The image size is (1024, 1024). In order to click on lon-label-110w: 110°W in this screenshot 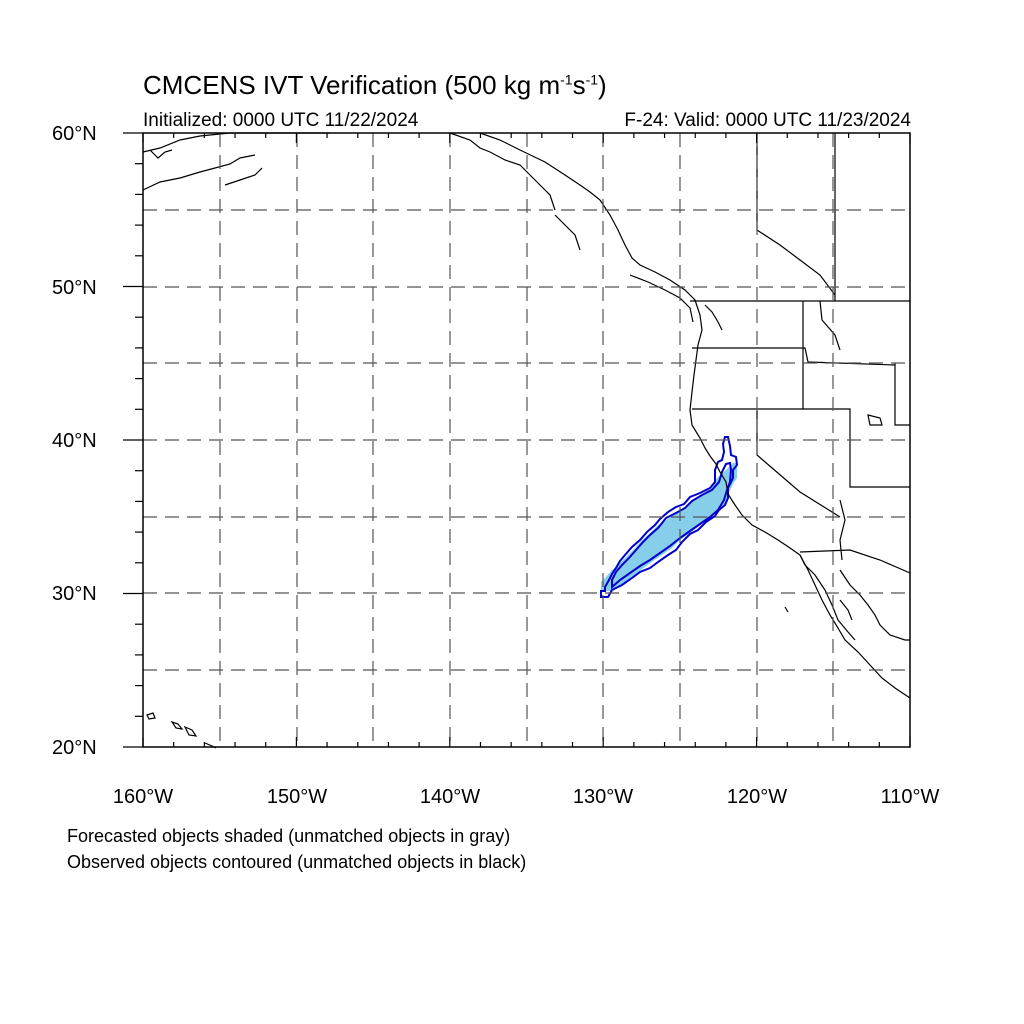, I will do `click(910, 797)`.